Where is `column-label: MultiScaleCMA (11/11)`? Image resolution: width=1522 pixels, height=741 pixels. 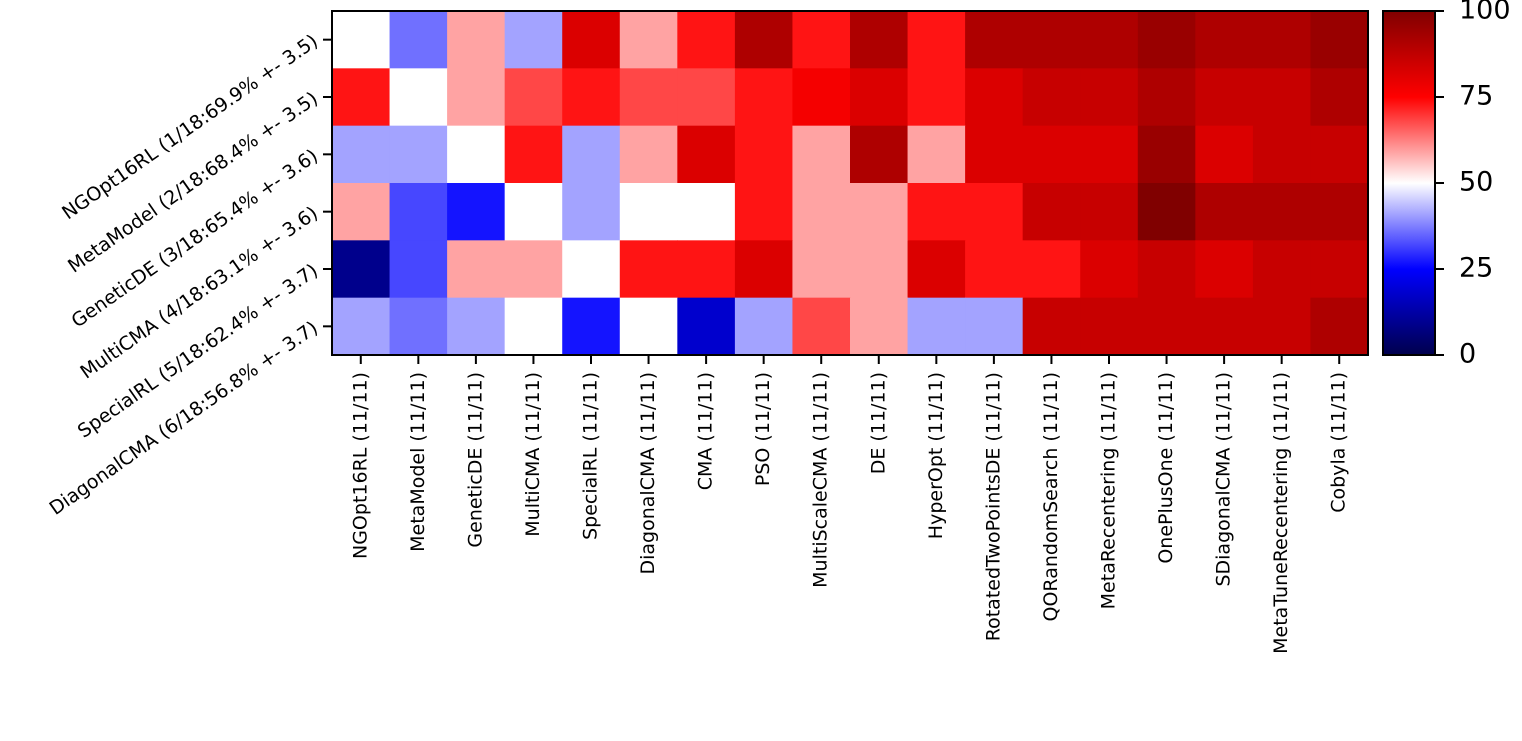 column-label: MultiScaleCMA (11/11) is located at coordinates (821, 480).